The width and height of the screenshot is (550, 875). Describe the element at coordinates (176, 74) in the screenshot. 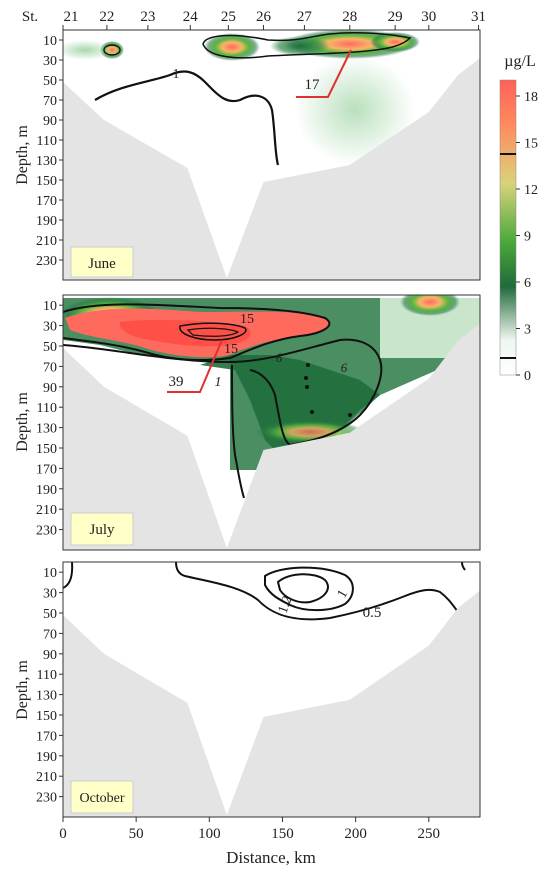

I see `june-contour-label-1: 1` at that location.